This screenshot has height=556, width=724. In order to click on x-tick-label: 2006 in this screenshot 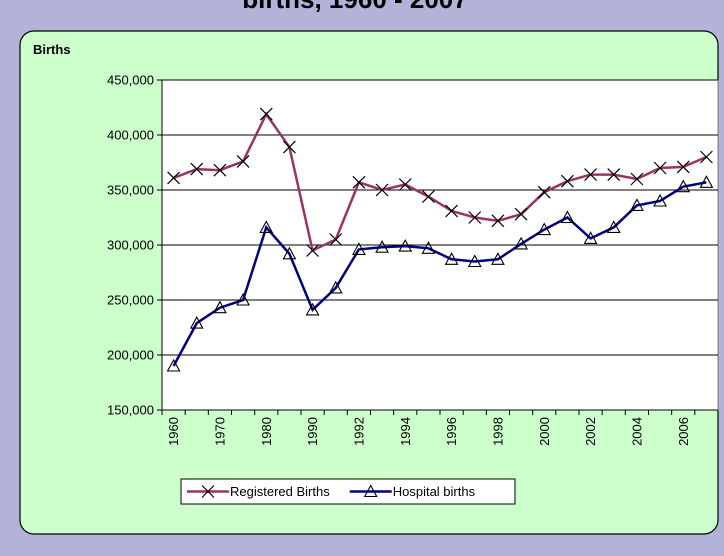, I will do `click(683, 431)`.